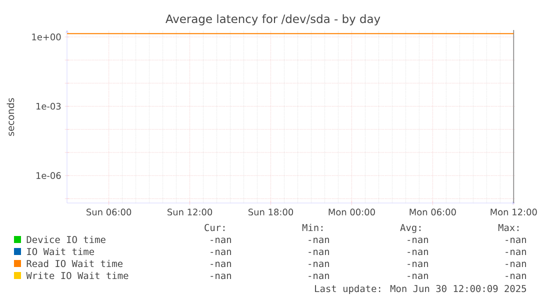 Image resolution: width=547 pixels, height=300 pixels. What do you see at coordinates (271, 212) in the screenshot?
I see `x-tick-label: Sun 18:00` at bounding box center [271, 212].